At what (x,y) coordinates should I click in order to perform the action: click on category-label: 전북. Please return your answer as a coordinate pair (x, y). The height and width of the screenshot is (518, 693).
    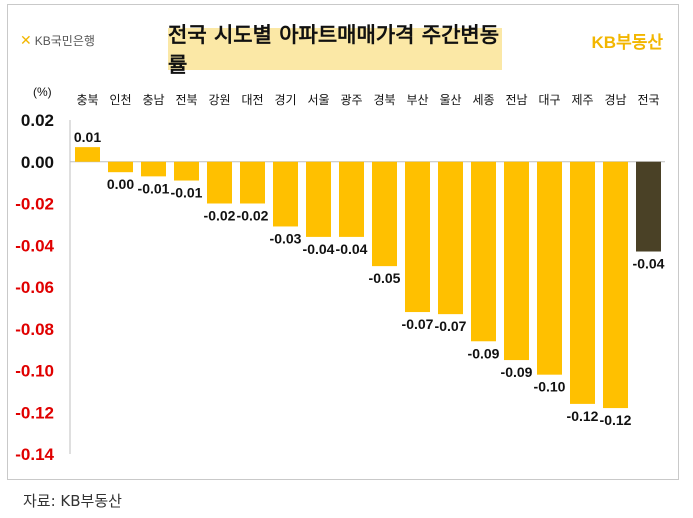
    Looking at the image, I should click on (186, 100).